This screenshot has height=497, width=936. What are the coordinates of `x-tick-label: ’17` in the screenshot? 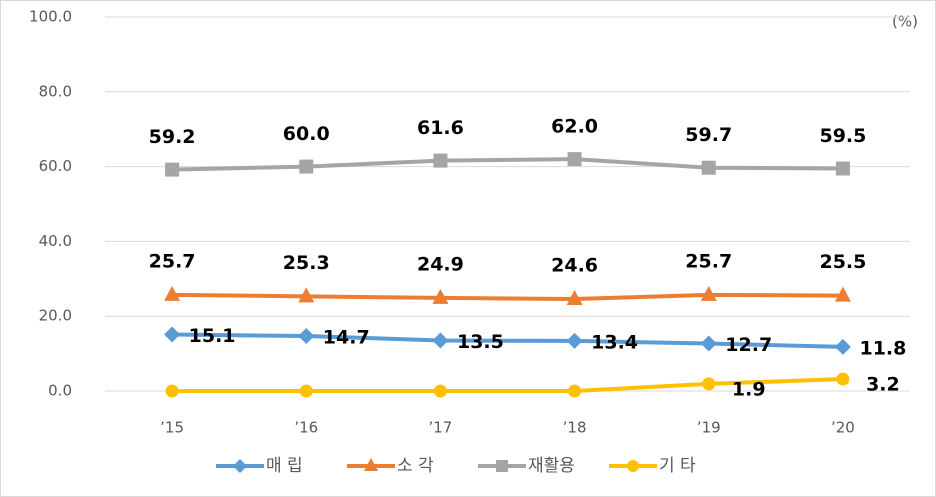 It's located at (440, 428).